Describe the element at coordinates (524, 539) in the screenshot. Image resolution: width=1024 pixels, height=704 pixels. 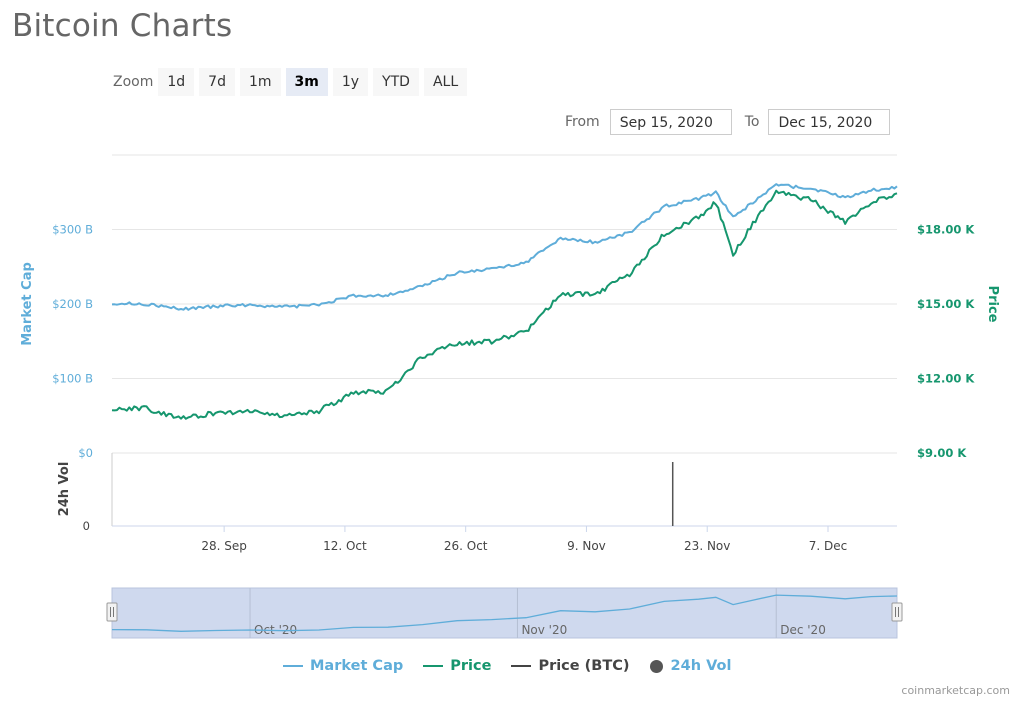
I see `x-axis: 28. Sep 12. Oct 26. Oct 9. Nov 23. Nov 7. Dec` at that location.